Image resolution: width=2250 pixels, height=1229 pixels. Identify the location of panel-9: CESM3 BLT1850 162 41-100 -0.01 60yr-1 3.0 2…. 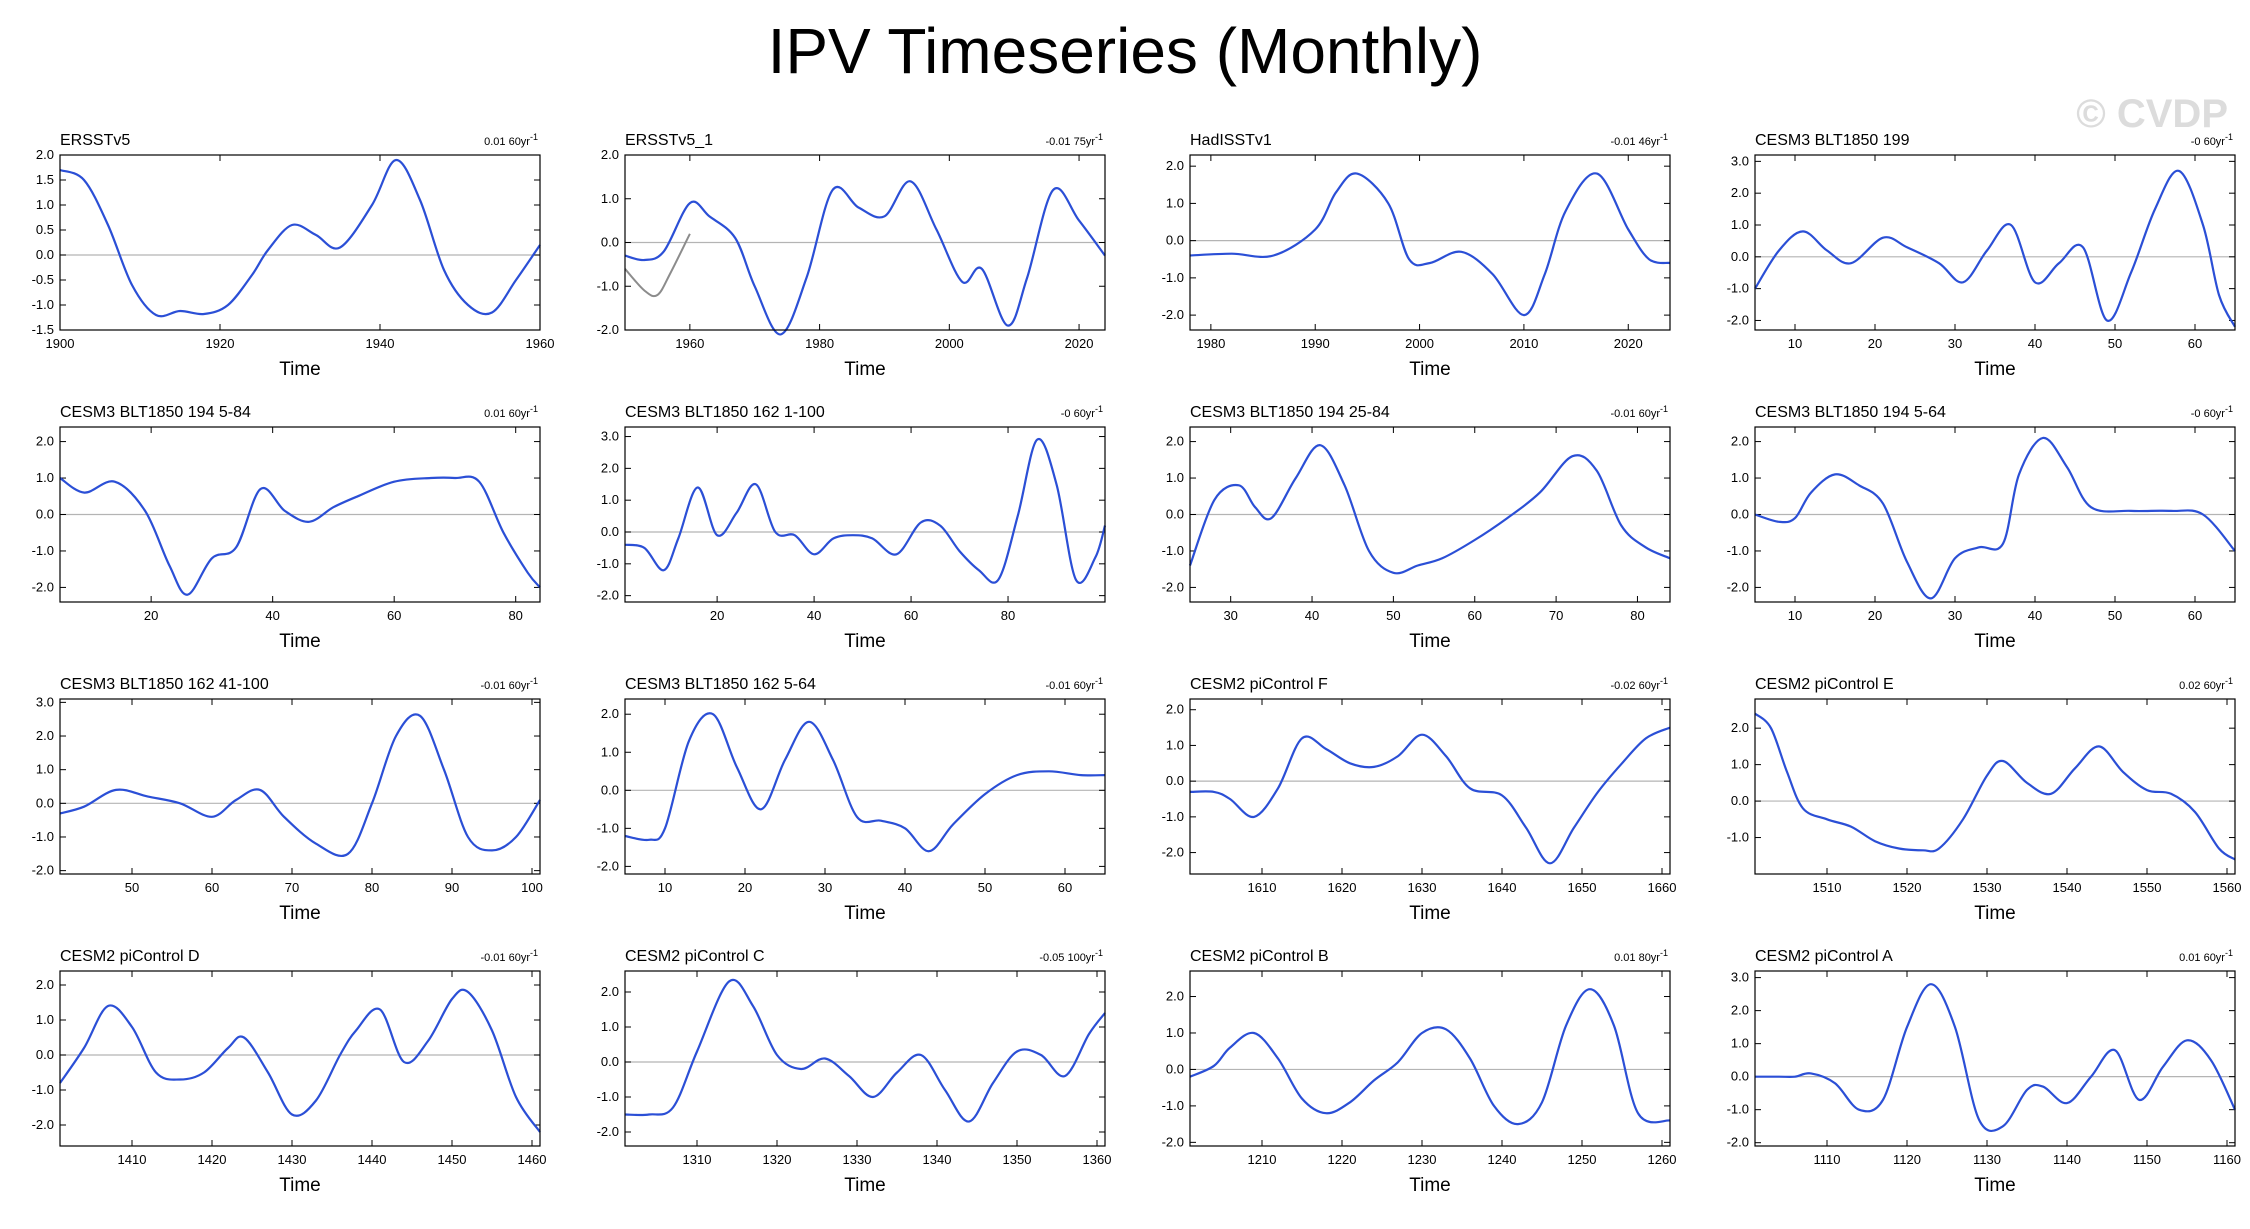
(287, 800).